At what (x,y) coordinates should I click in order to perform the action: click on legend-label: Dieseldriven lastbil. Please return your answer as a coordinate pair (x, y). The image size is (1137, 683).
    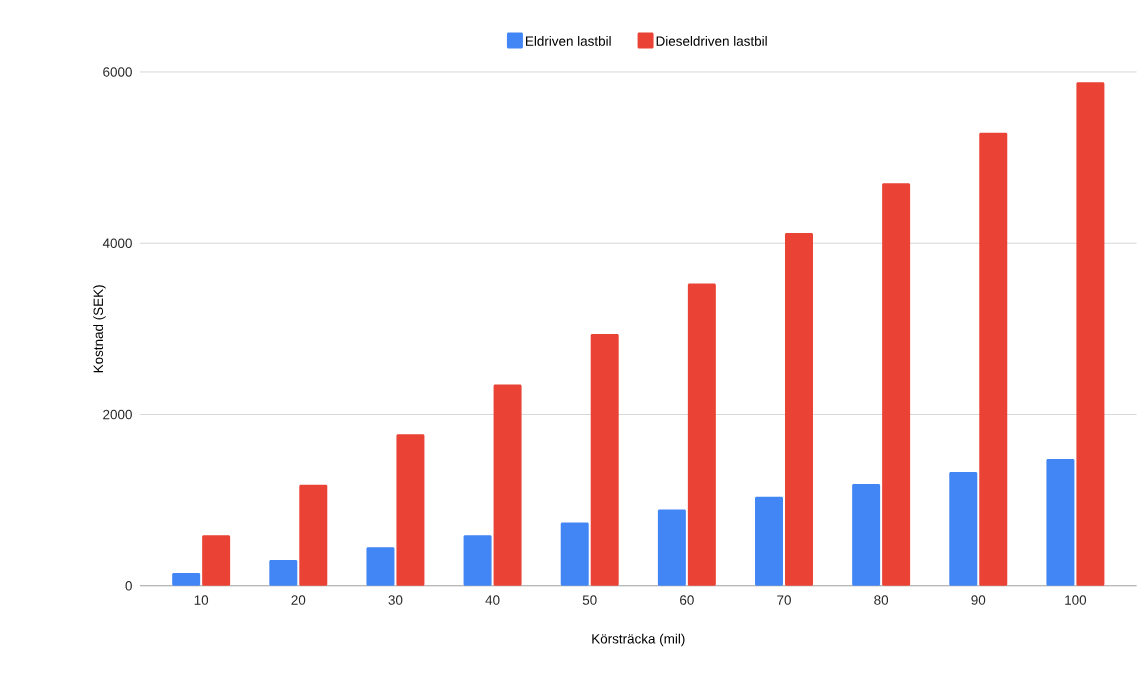
    Looking at the image, I should click on (711, 41).